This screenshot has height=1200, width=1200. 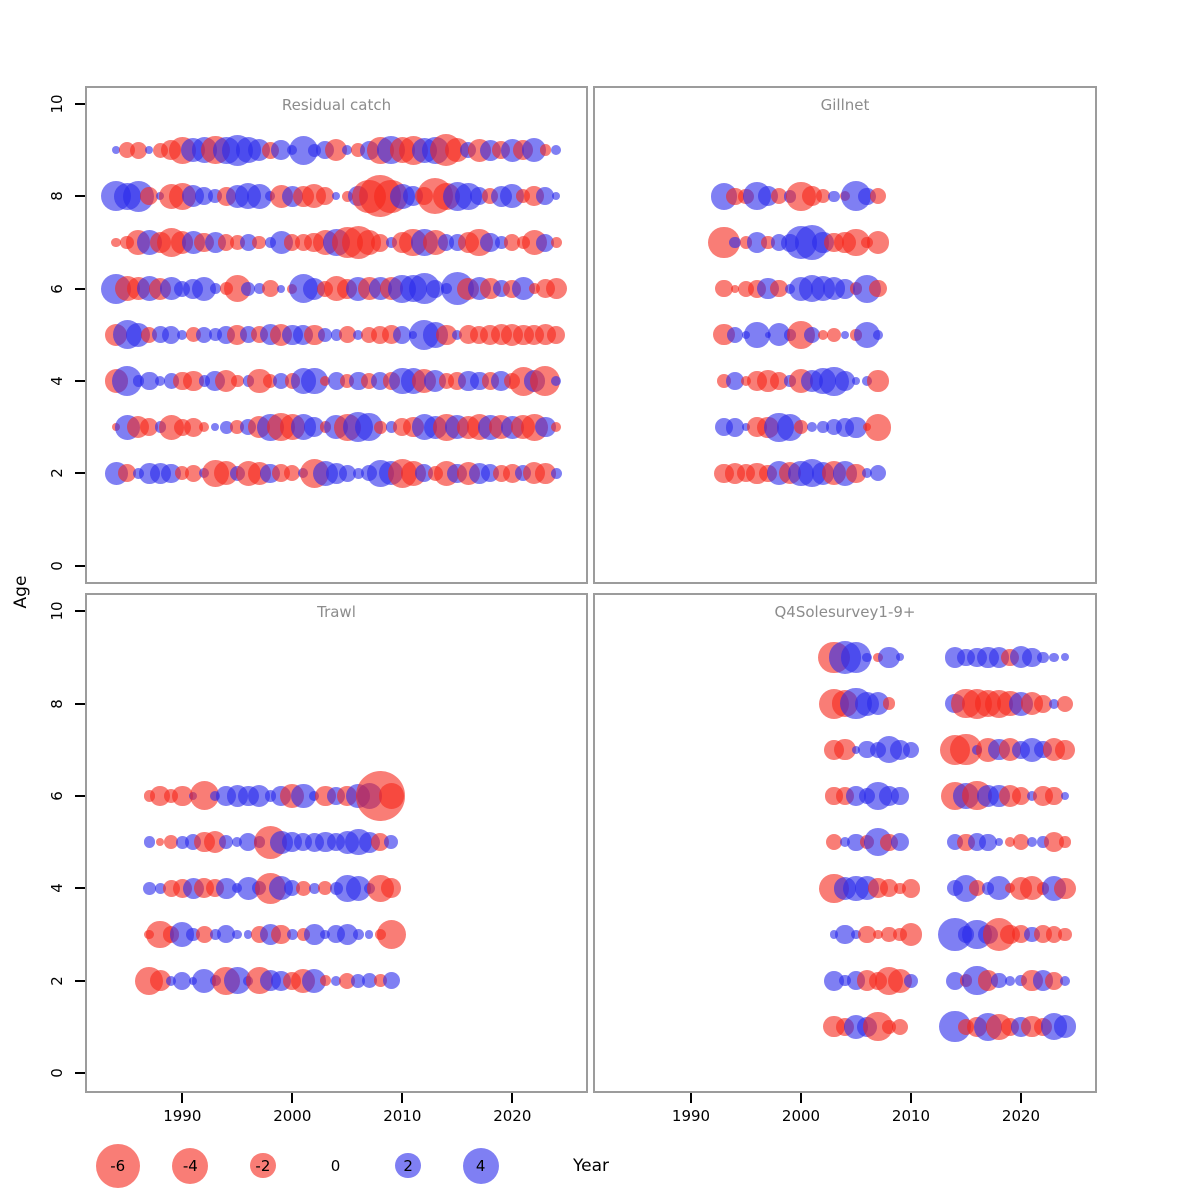 I want to click on legend-item-label: 4, so click(x=480, y=1165).